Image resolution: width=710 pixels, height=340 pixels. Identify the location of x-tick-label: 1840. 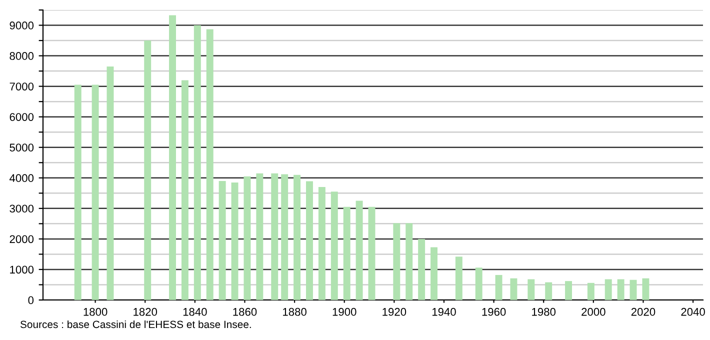
(195, 312).